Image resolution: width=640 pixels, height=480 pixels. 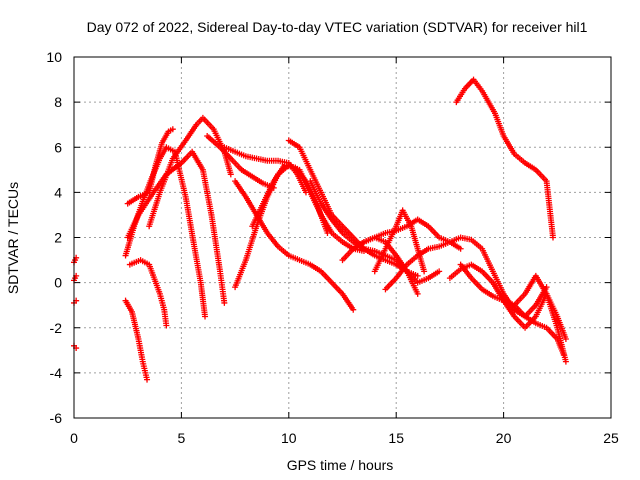 What do you see at coordinates (58, 283) in the screenshot?
I see `y-tick-label: 0` at bounding box center [58, 283].